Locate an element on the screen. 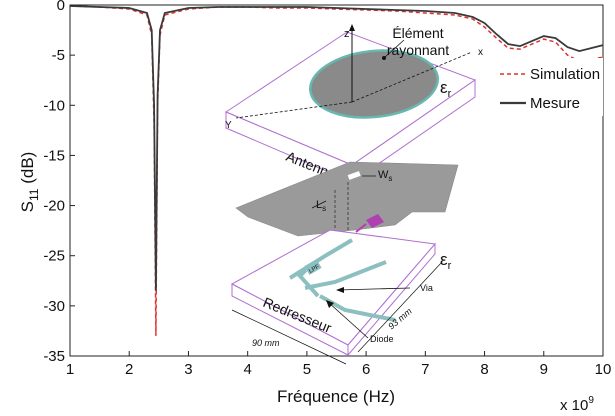 This screenshot has height=416, width=615. lpf-block is located at coordinates (313, 267).